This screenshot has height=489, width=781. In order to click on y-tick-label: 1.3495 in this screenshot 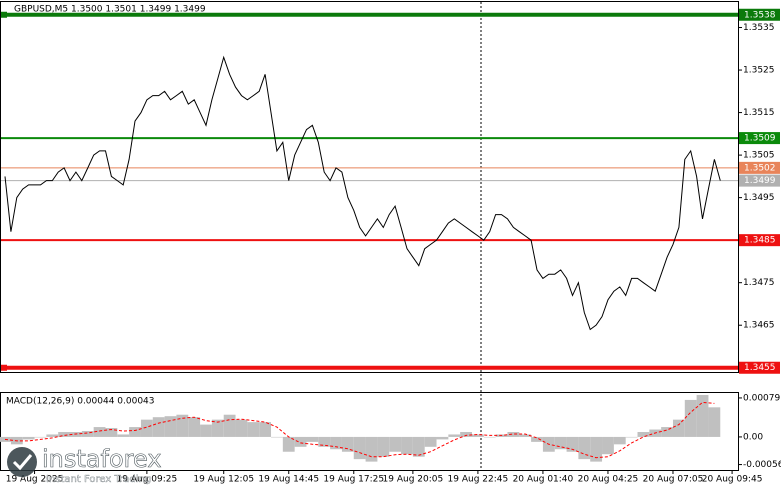, I will do `click(759, 198)`.